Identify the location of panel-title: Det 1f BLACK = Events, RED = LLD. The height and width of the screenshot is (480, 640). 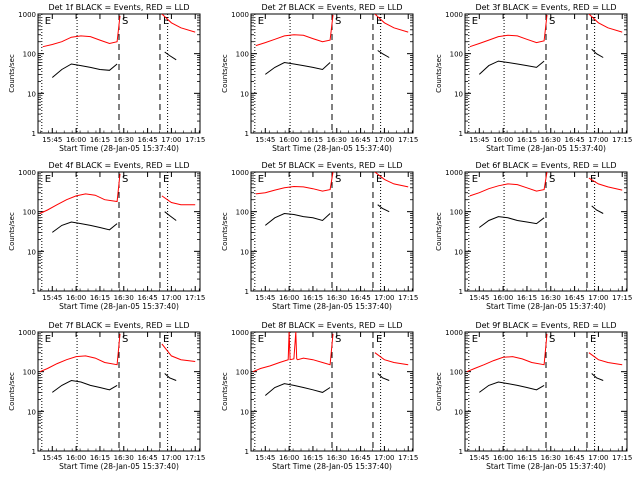
(118, 7).